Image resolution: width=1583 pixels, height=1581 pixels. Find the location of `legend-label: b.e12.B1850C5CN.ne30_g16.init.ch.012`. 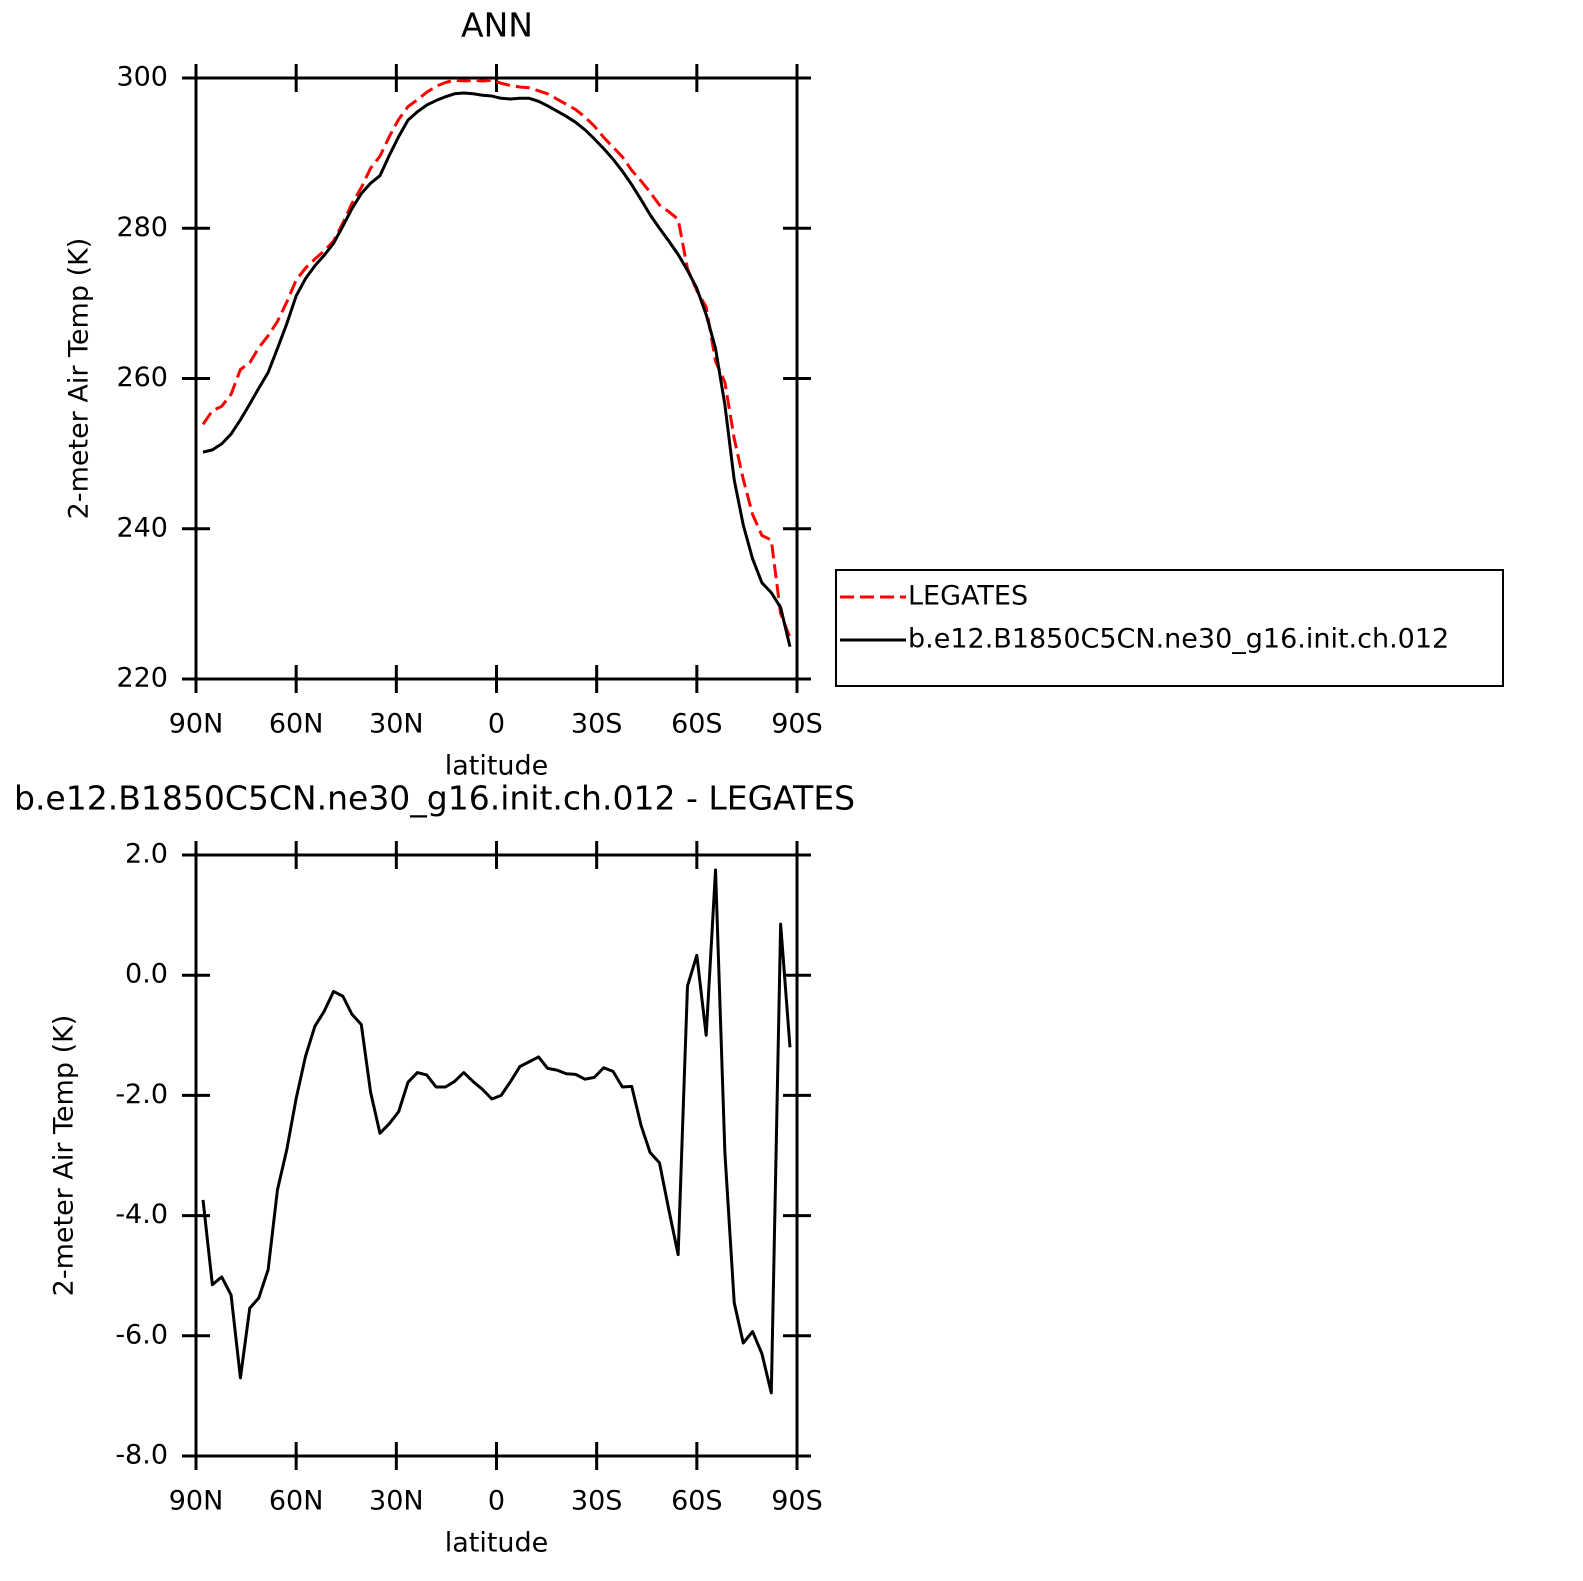

legend-label: b.e12.B1850C5CN.ne30_g16.init.ch.012 is located at coordinates (1178, 639).